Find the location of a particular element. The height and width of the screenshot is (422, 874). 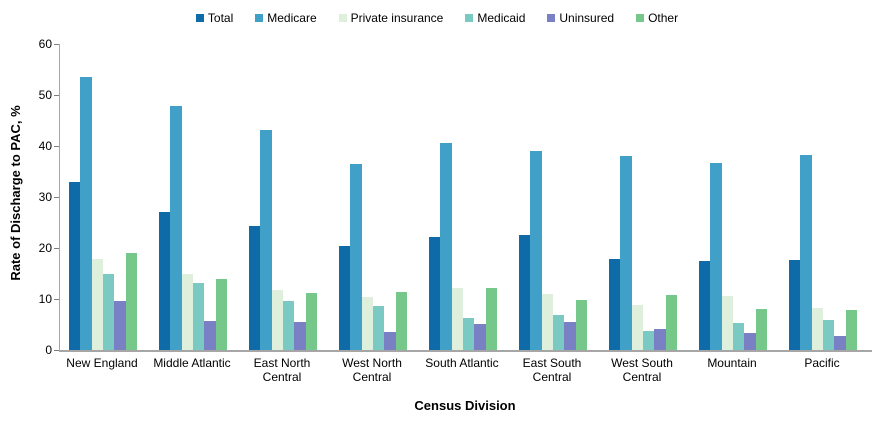

y-tick-label: 60 is located at coordinates (45, 44).